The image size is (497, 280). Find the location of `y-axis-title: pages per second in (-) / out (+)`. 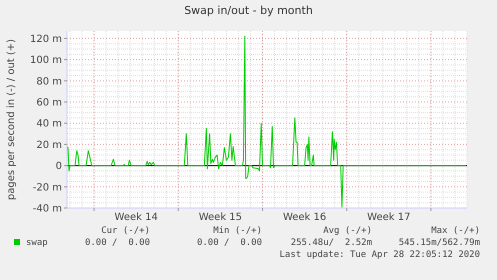

y-axis-title: pages per second in (-) / out (+) is located at coordinates (11, 119).